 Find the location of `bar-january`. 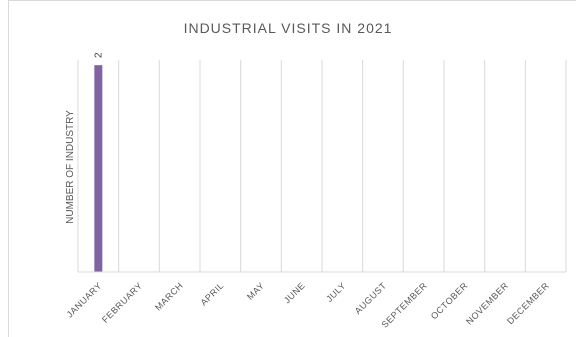

bar-january is located at coordinates (98, 168).